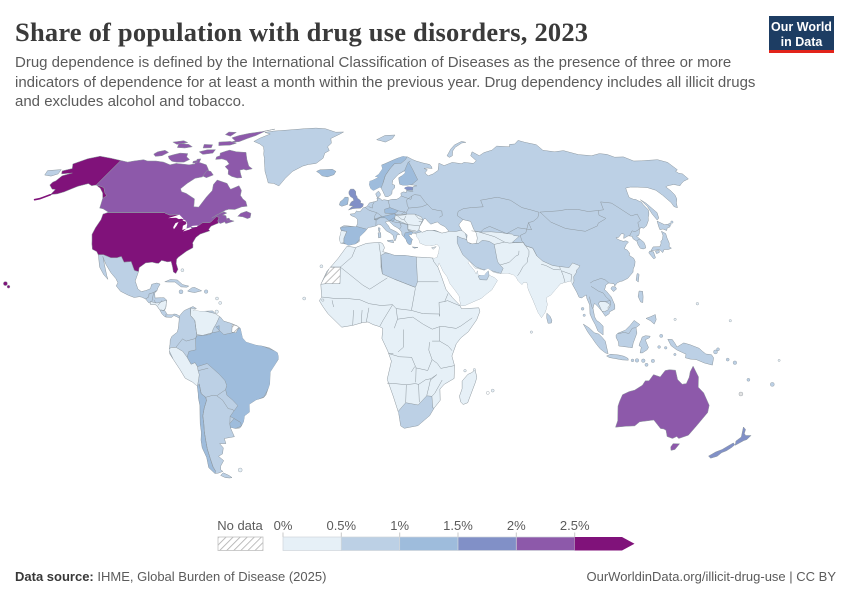 The width and height of the screenshot is (850, 600). Describe the element at coordinates (399, 525) in the screenshot. I see `svg-text: 1%` at that location.